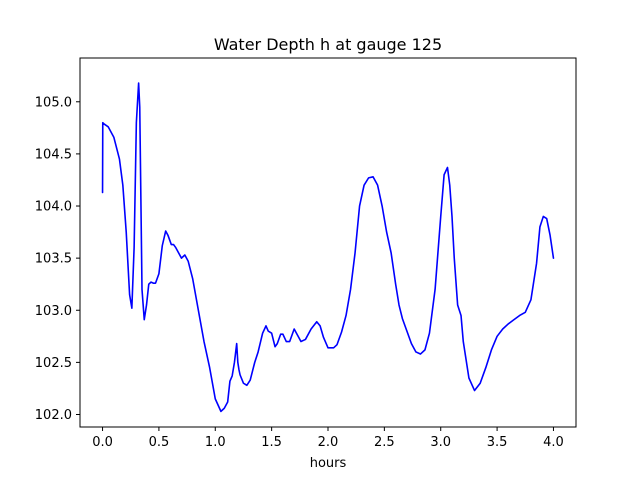 Image resolution: width=640 pixels, height=480 pixels. I want to click on x-axis: 0.0 0.5 1.0 1.5 2.0 2.5 3.0 3.5 4.0, so click(328, 438).